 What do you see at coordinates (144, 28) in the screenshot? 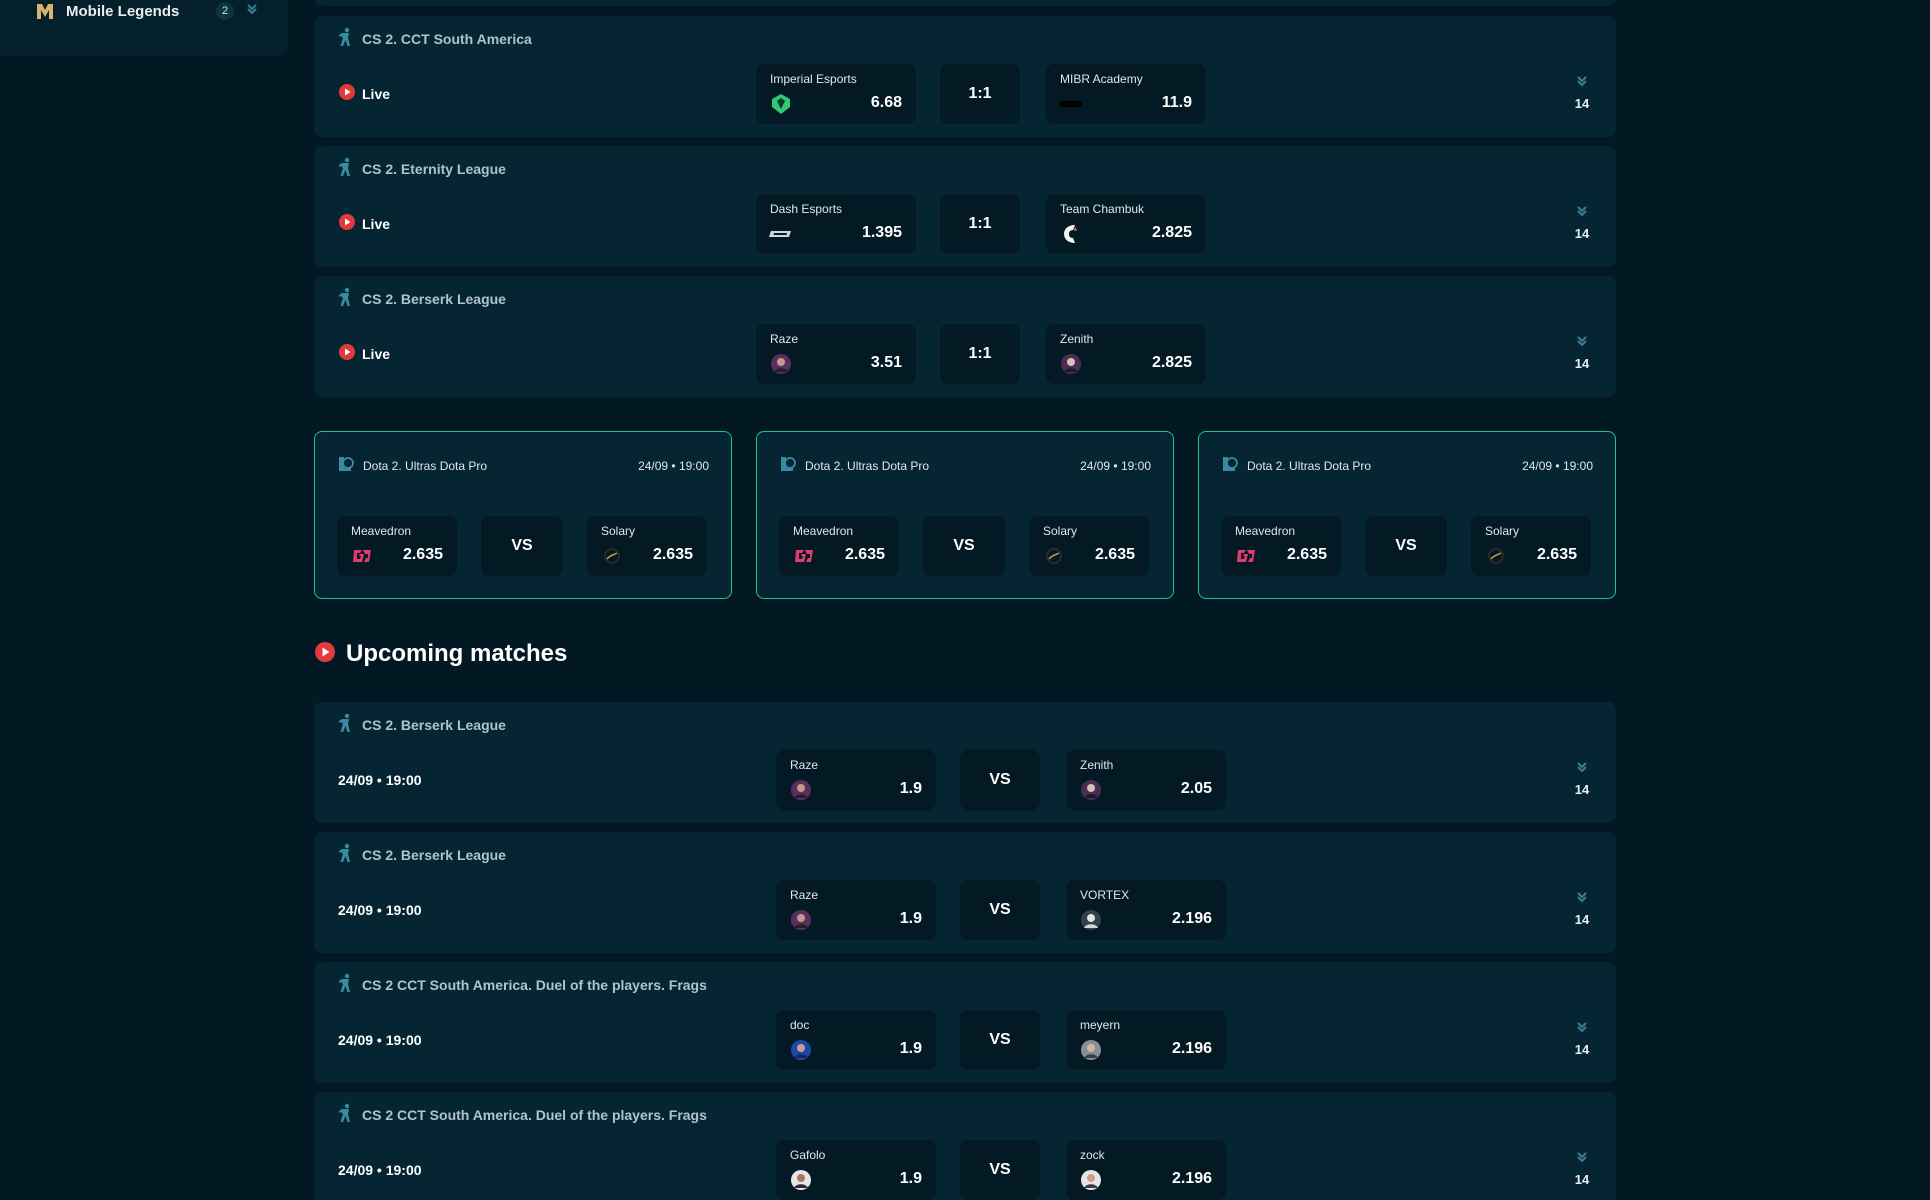
I see `sidebar: Mobile Legends 2` at bounding box center [144, 28].